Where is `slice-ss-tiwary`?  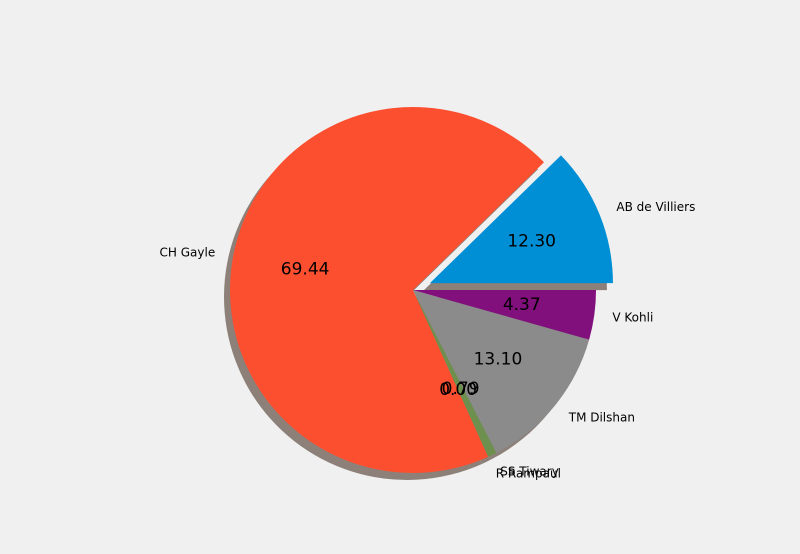
slice-ss-tiwary is located at coordinates (455, 373).